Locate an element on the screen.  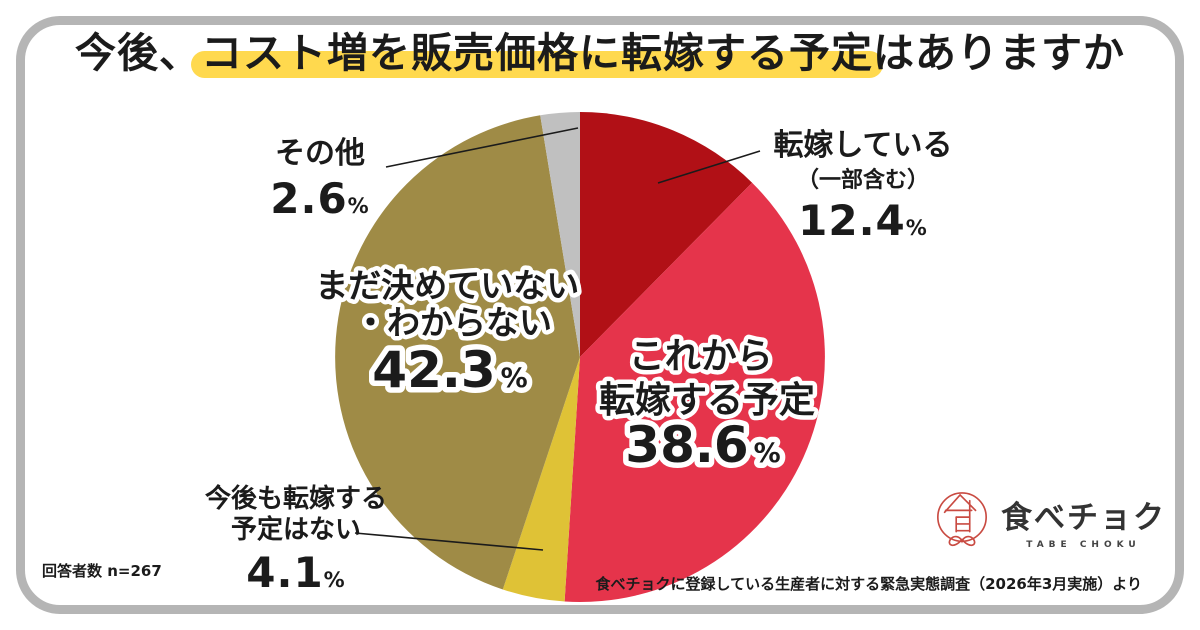
leader-line-tenka is located at coordinates (709, 167).